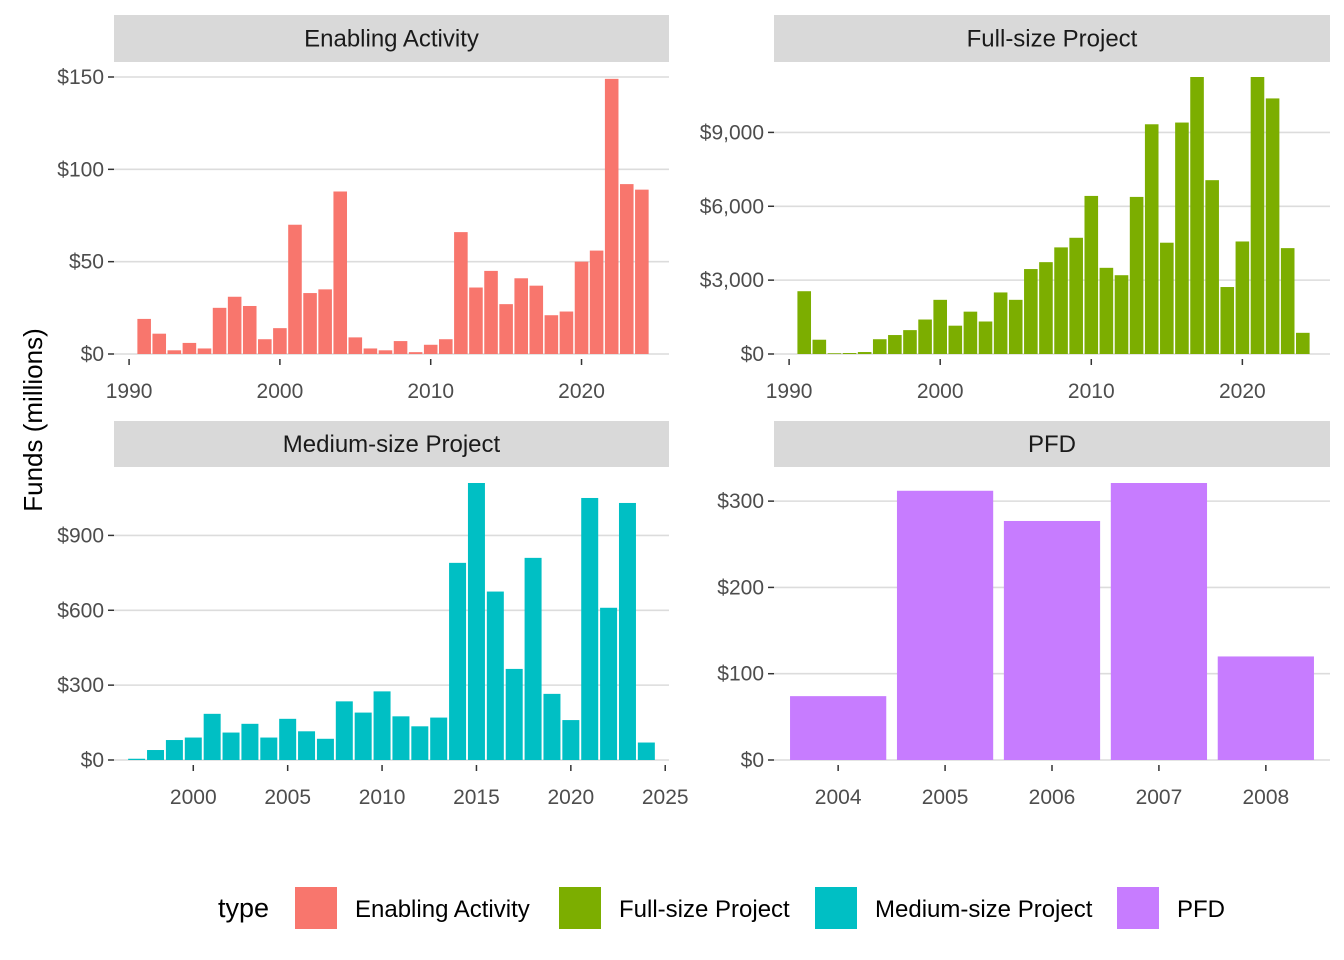 This screenshot has height=960, width=1344. What do you see at coordinates (985, 337) in the screenshot?
I see `bar-full-size-project-2003` at bounding box center [985, 337].